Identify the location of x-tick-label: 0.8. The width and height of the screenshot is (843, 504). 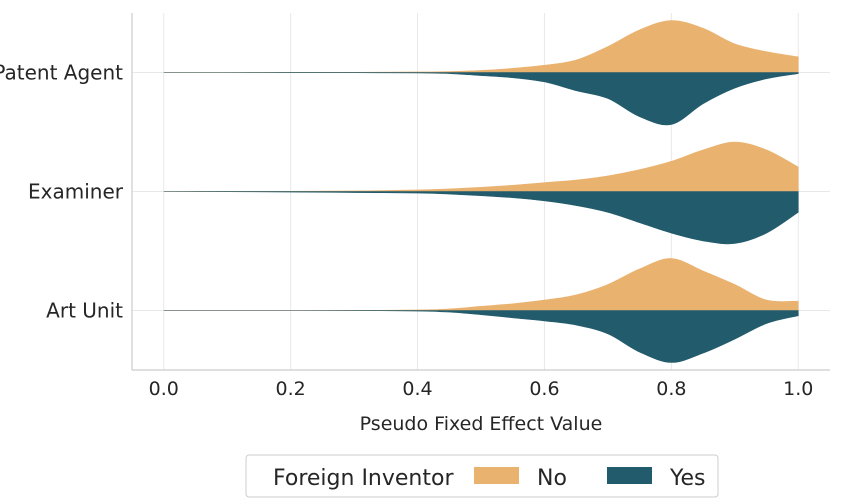
(671, 389).